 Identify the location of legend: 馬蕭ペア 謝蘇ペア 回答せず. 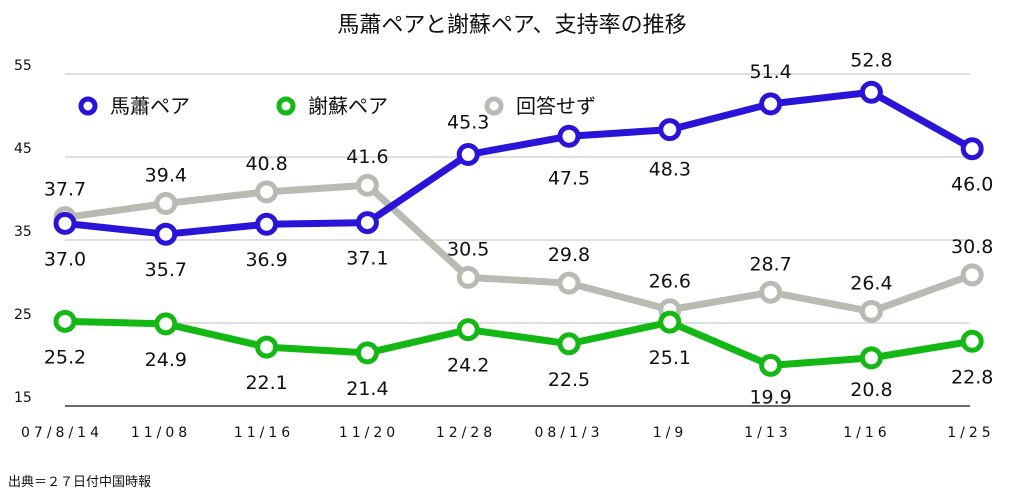
(337, 106).